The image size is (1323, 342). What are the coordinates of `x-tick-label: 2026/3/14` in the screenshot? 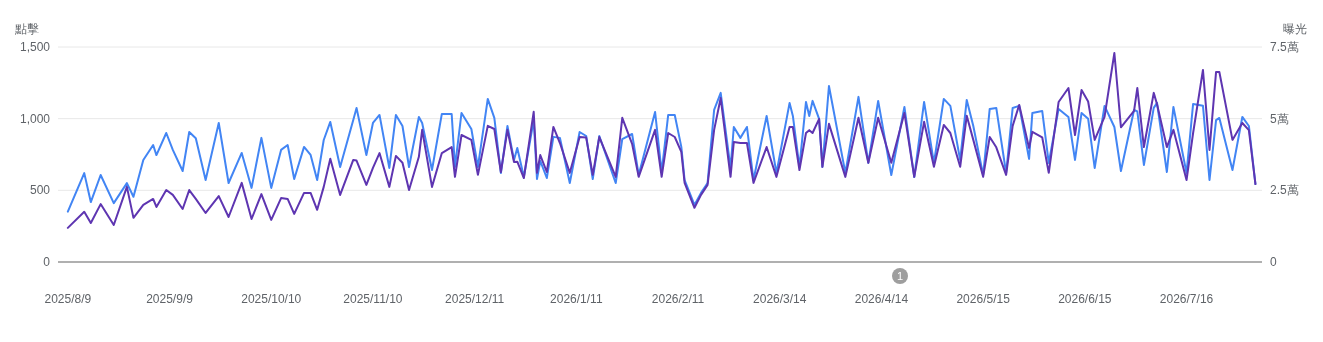 It's located at (780, 299).